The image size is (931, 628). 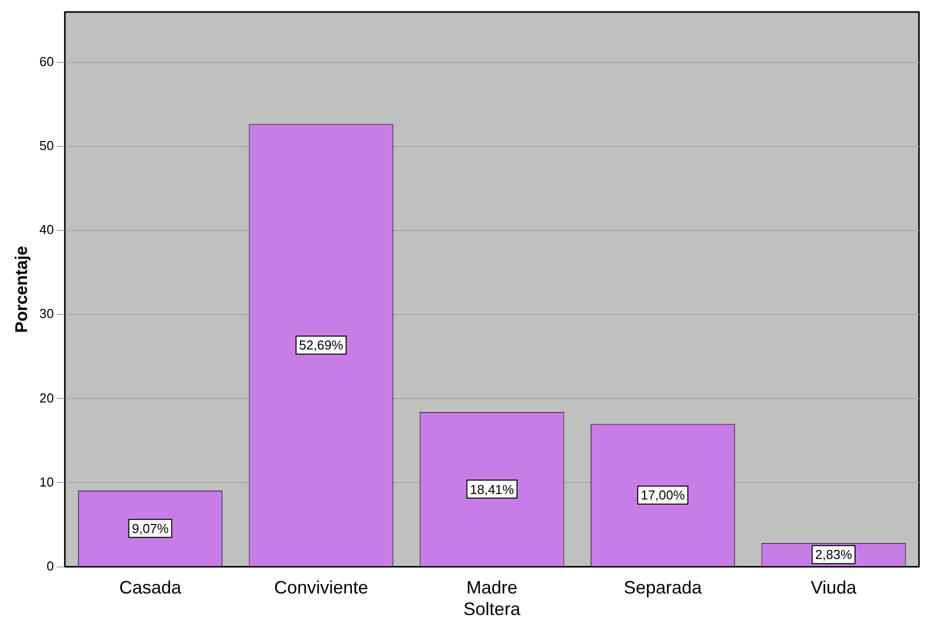 I want to click on x-tick-label: Viuda, so click(x=834, y=588).